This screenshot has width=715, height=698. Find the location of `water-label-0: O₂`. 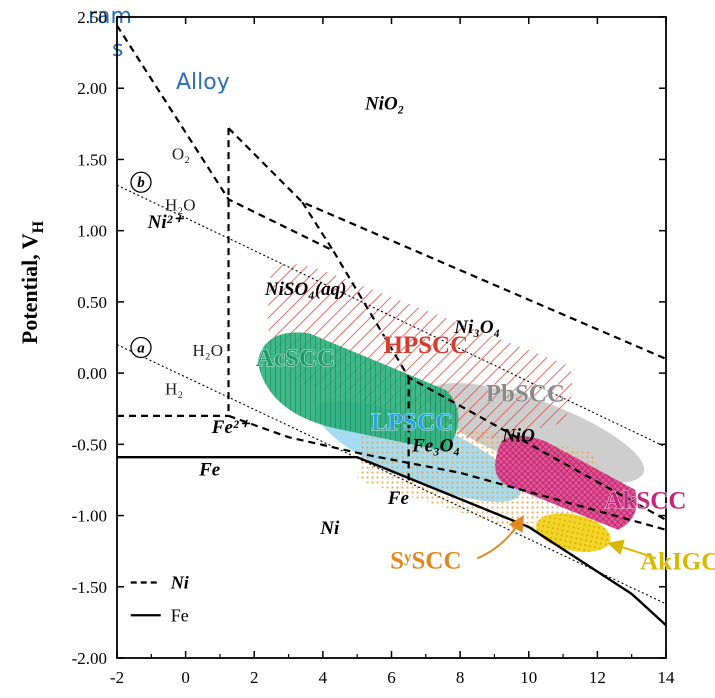

water-label-0: O₂ is located at coordinates (181, 153).